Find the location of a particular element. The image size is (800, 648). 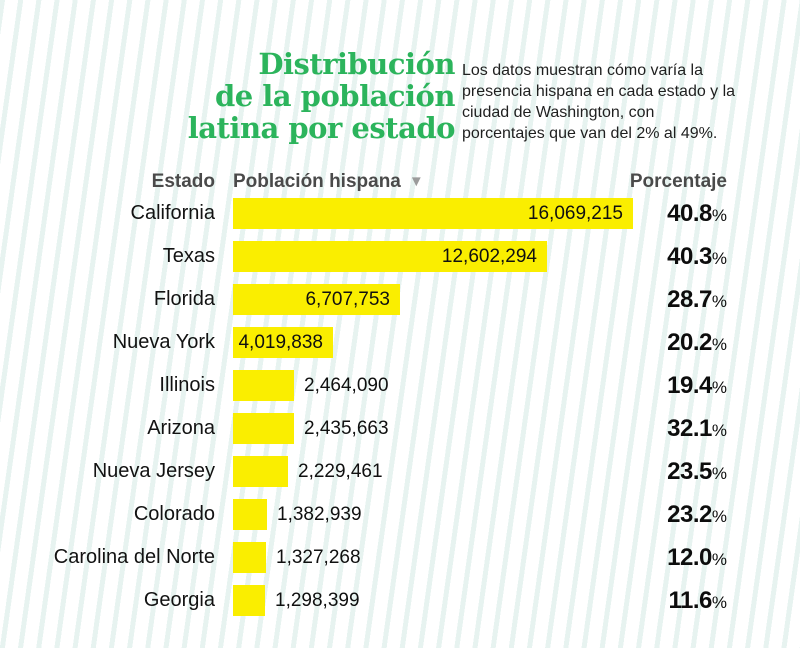

population-value: 12,602,294 is located at coordinates (489, 256).